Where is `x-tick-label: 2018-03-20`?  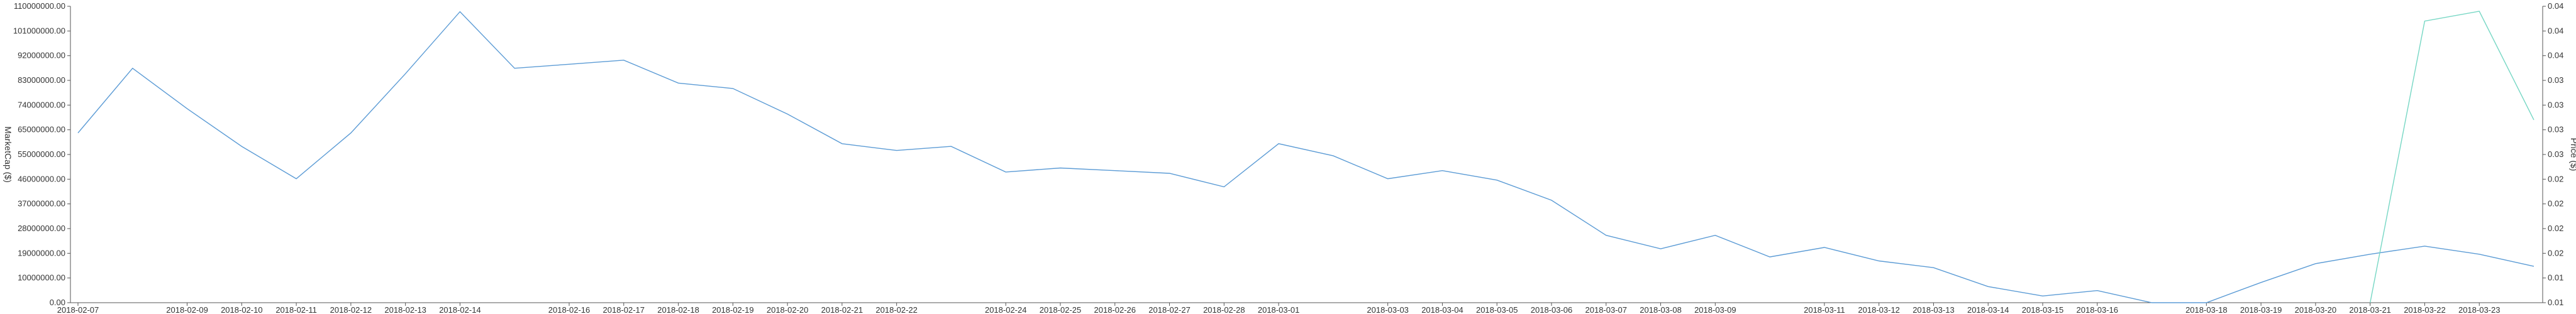
x-tick-label: 2018-03-20 is located at coordinates (2316, 309).